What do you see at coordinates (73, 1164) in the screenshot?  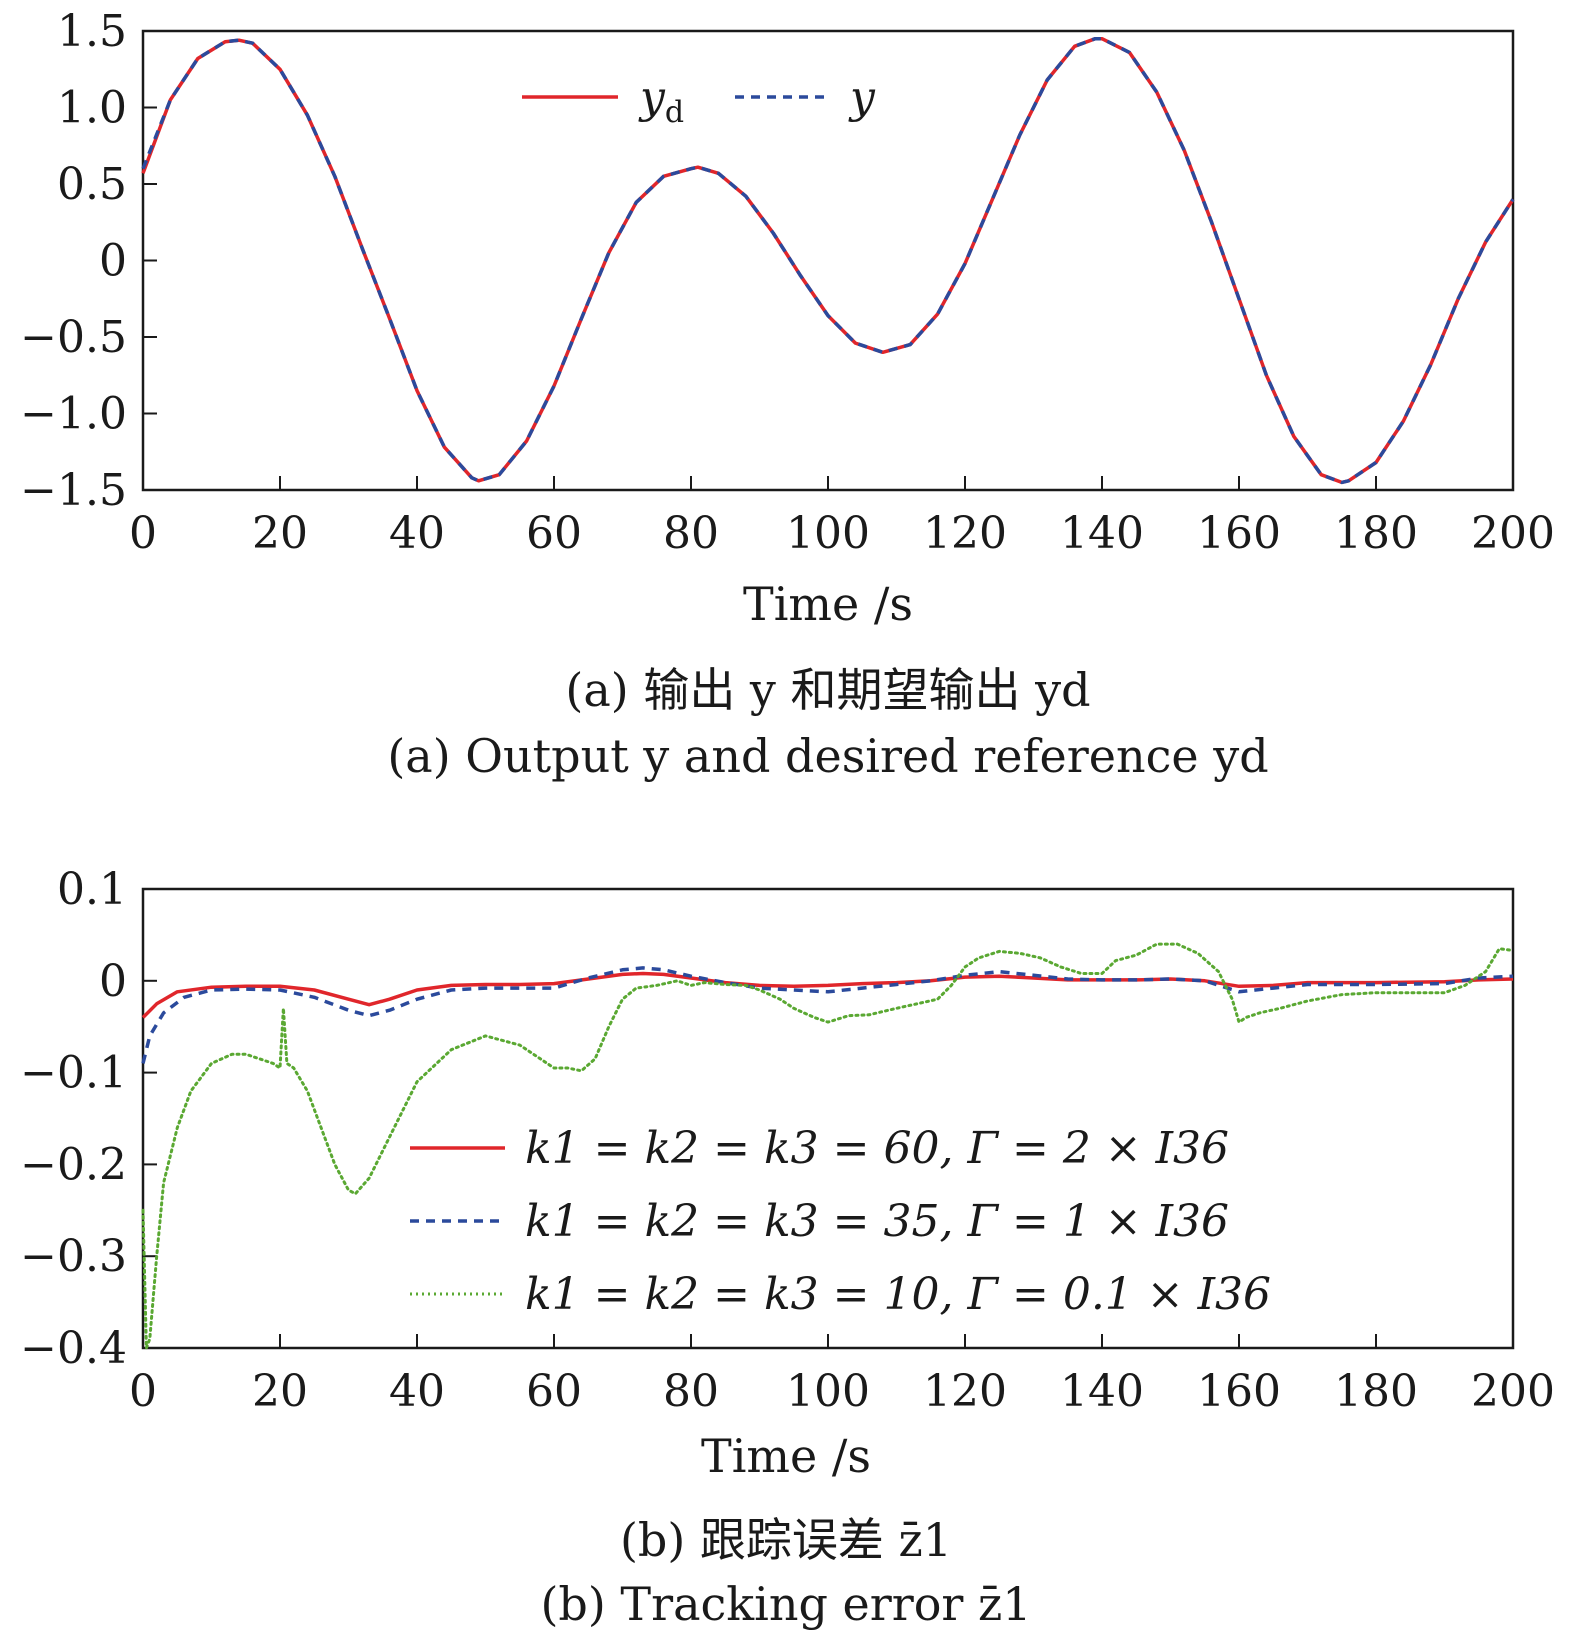 I see `y-tick-label-b: −0.2` at bounding box center [73, 1164].